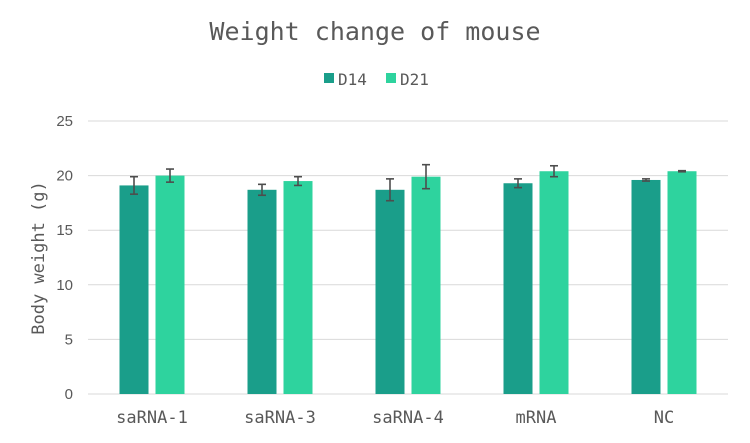 The width and height of the screenshot is (750, 443). Describe the element at coordinates (64, 176) in the screenshot. I see `y-tick-label: 20` at that location.